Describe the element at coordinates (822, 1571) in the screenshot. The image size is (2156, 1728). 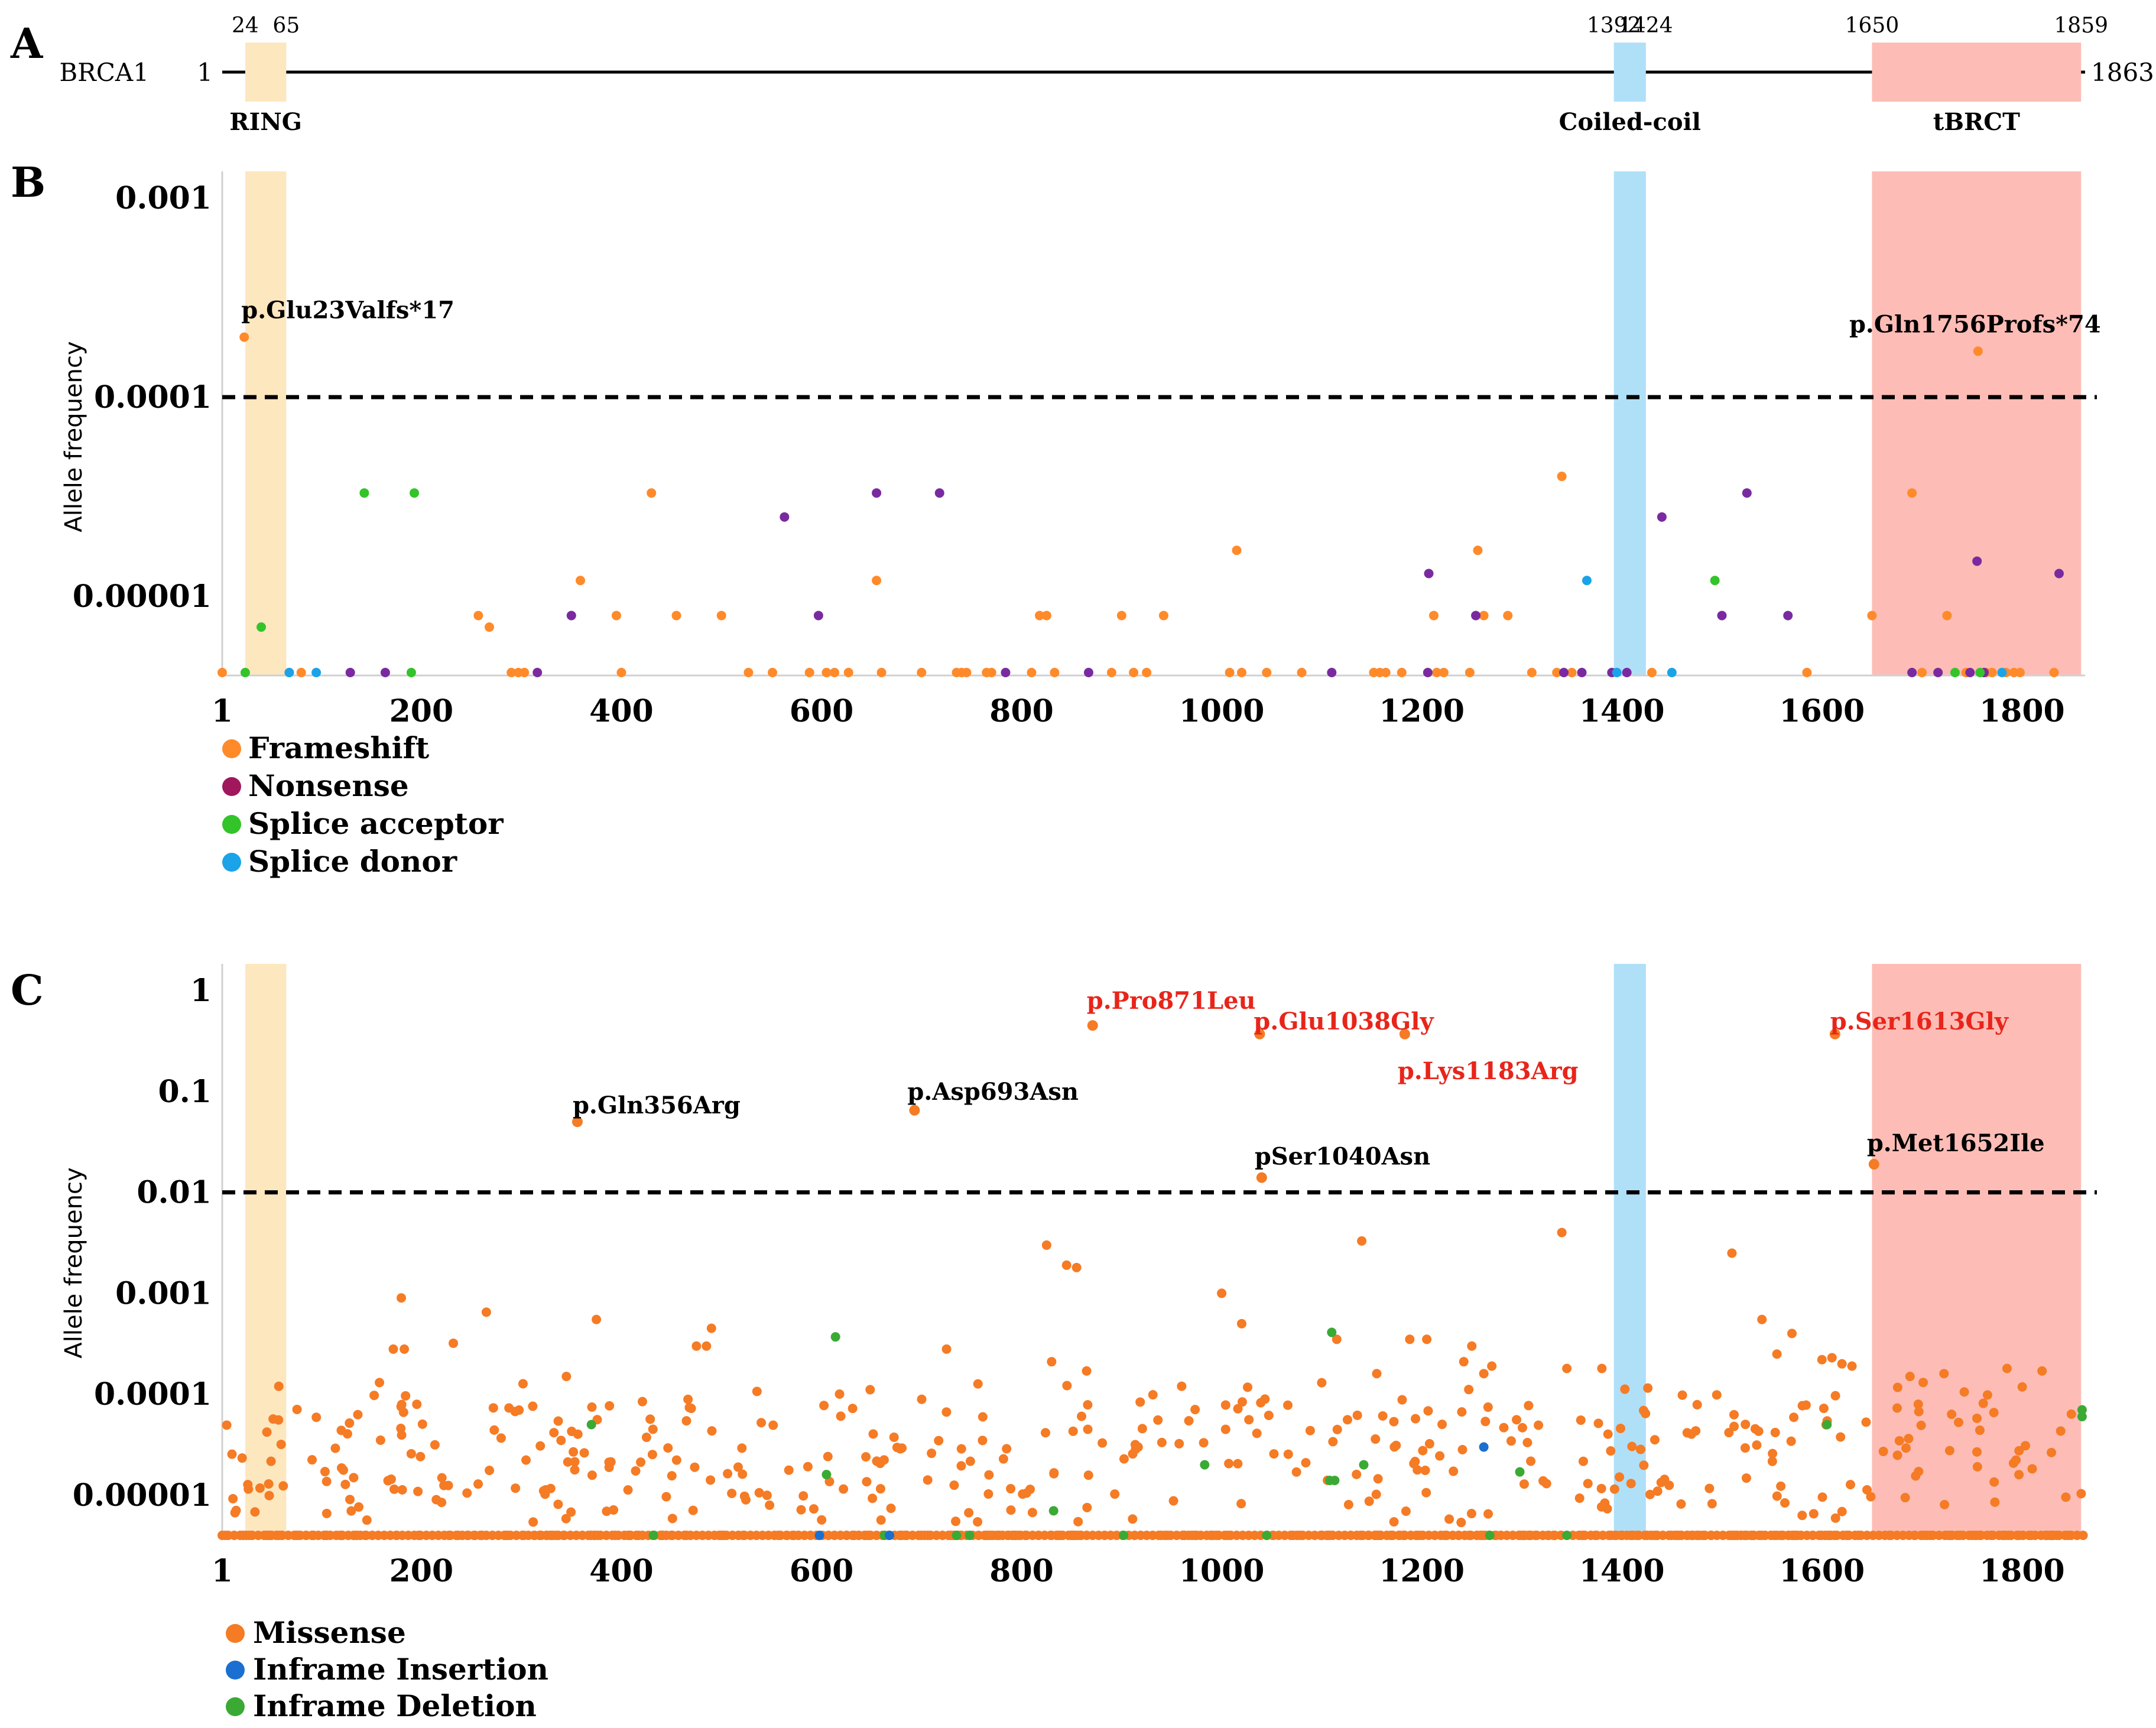
I see `x-tick-label: 600` at that location.